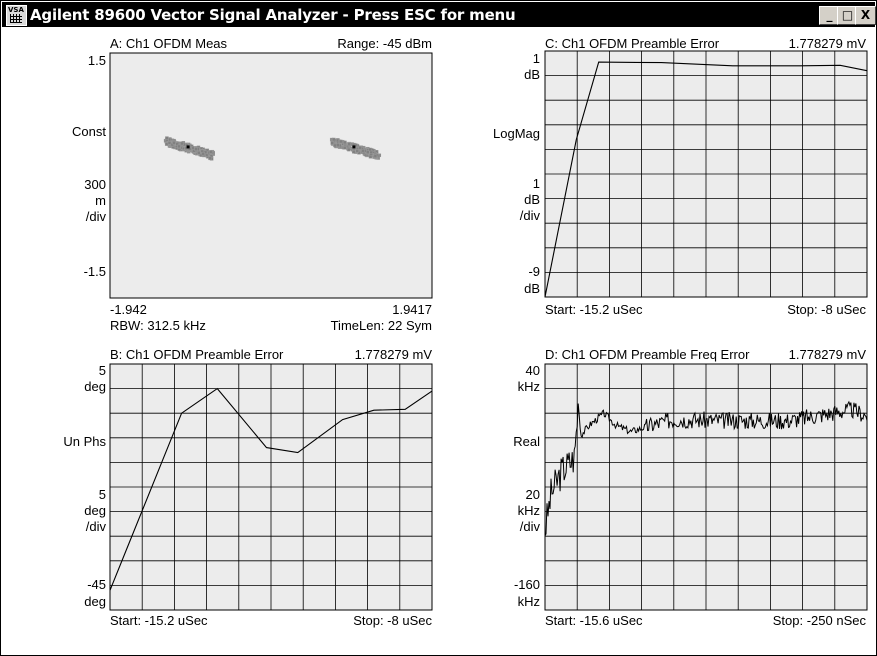 This screenshot has height=656, width=877. Describe the element at coordinates (819, 620) in the screenshot. I see `trace-d-stop: Stop: -250 nSec` at that location.